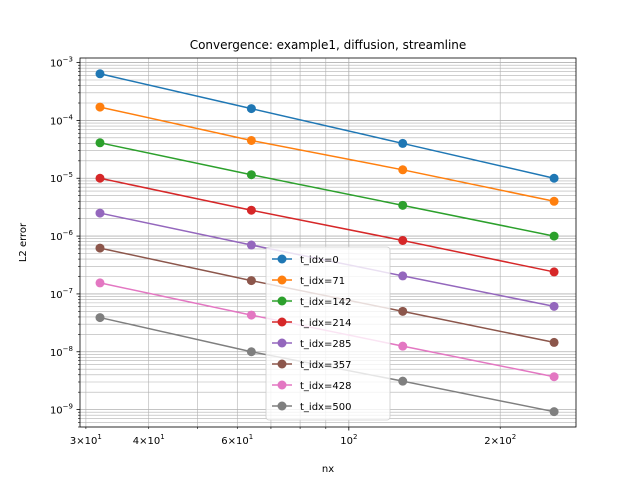 The height and width of the screenshot is (480, 640). What do you see at coordinates (325, 344) in the screenshot?
I see `legend-label: t_idx=285` at bounding box center [325, 344].